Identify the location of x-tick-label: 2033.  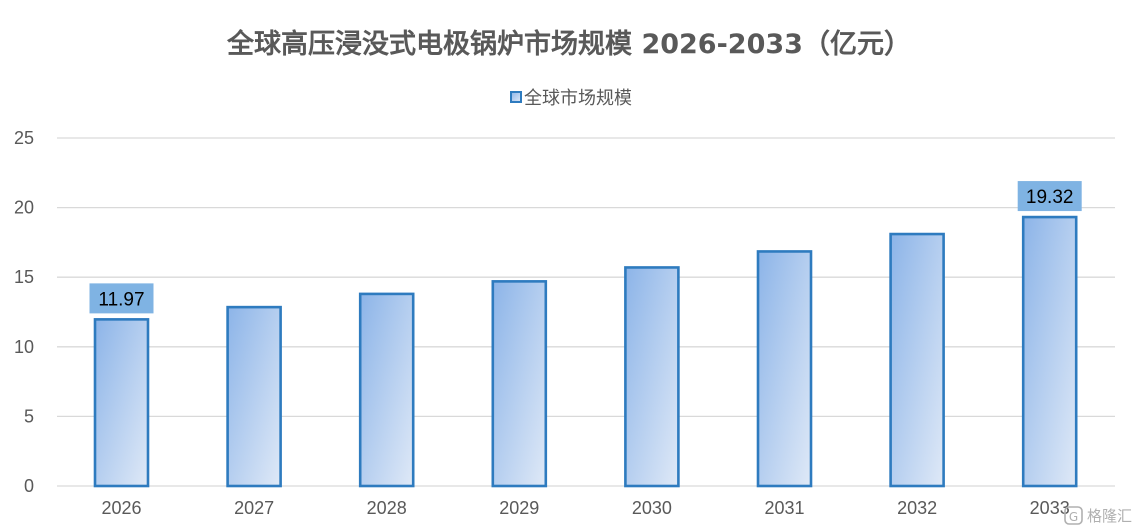
(1050, 508).